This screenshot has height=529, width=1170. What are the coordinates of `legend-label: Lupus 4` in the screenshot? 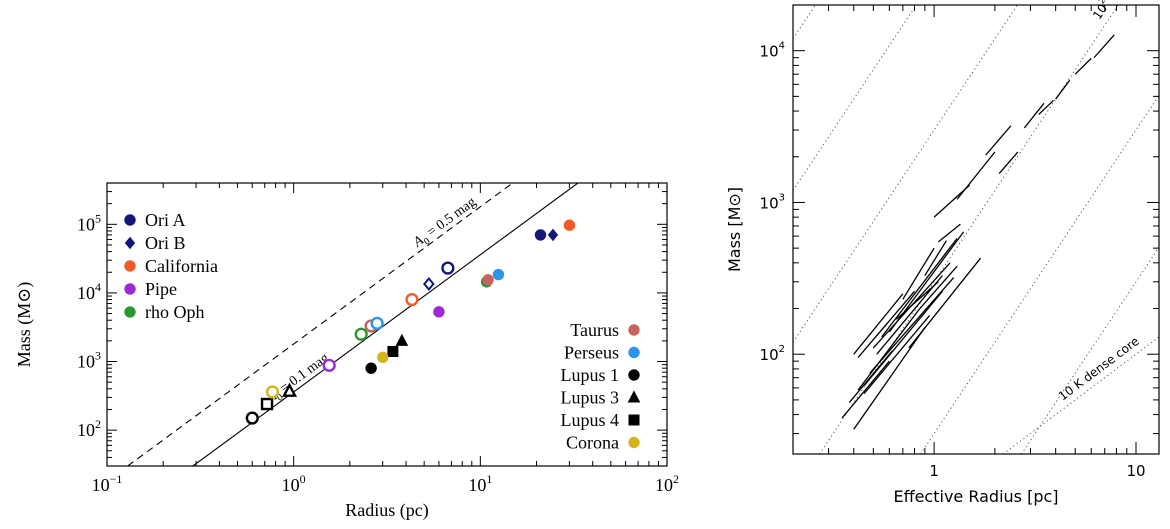 It's located at (590, 420).